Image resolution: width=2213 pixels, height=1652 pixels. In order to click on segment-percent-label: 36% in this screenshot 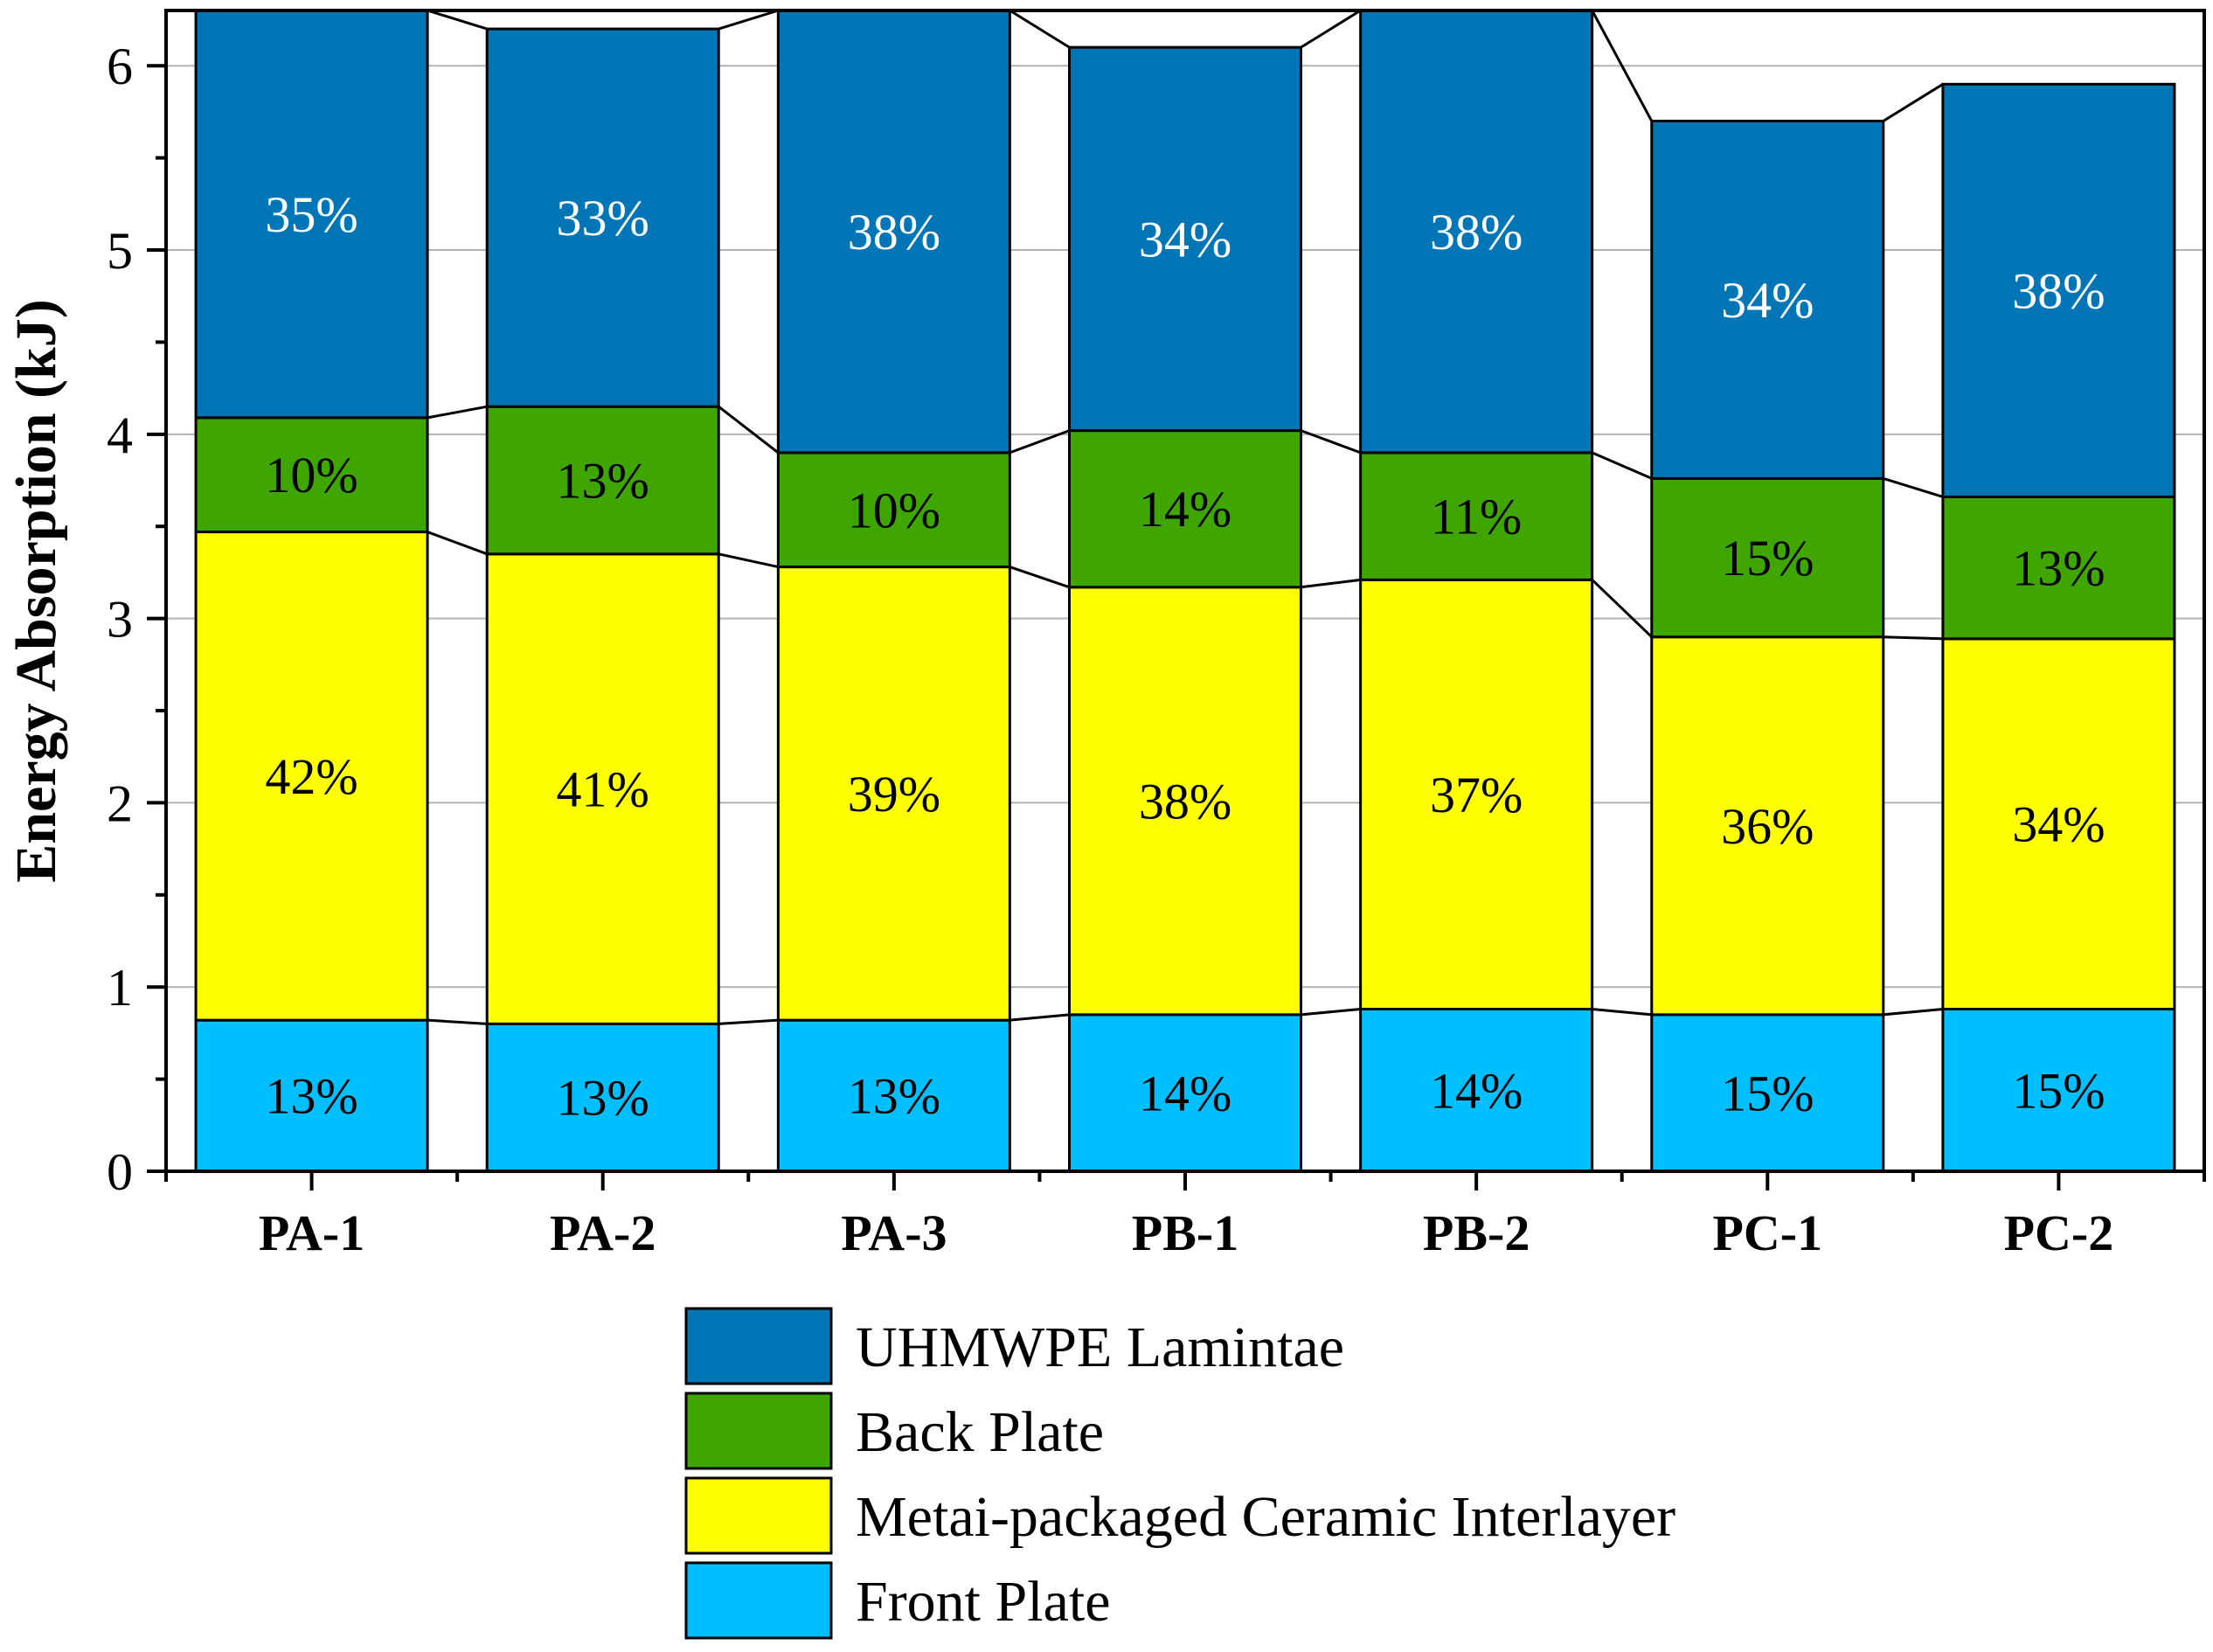, I will do `click(1768, 827)`.